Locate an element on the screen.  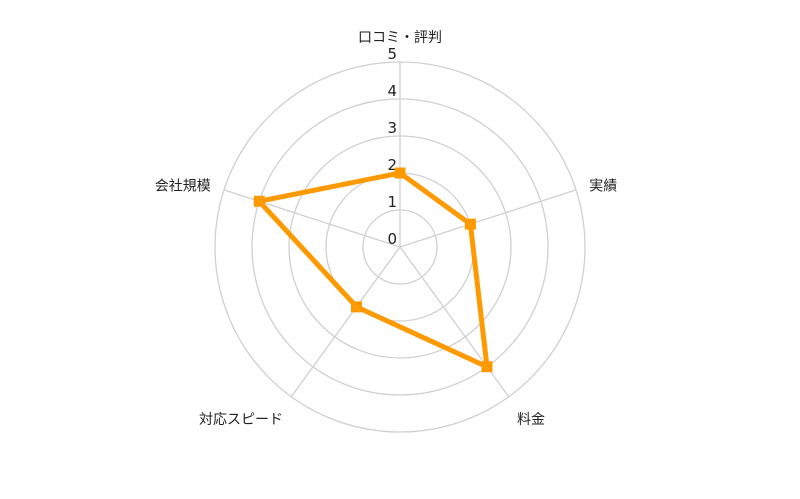
category-label: 口コミ・評判 is located at coordinates (400, 38).